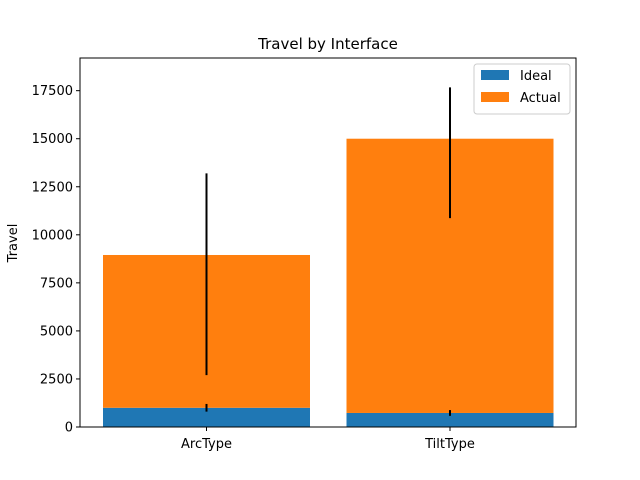 Image resolution: width=640 pixels, height=480 pixels. Describe the element at coordinates (327, 44) in the screenshot. I see `chart-title: Travel by Interface` at that location.